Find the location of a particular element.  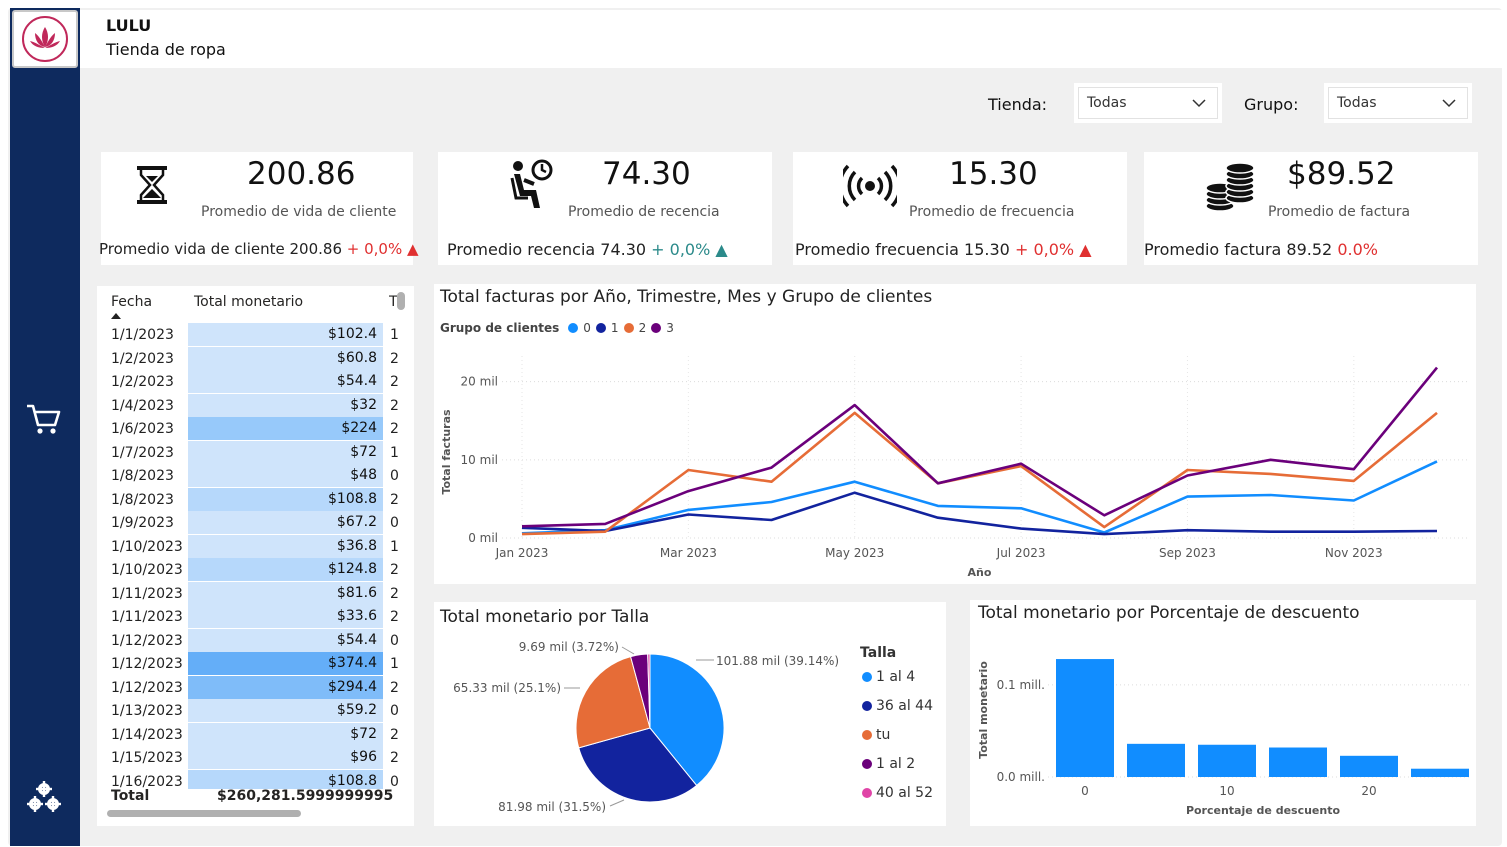

y-axis-label: Total facturas is located at coordinates (446, 452).